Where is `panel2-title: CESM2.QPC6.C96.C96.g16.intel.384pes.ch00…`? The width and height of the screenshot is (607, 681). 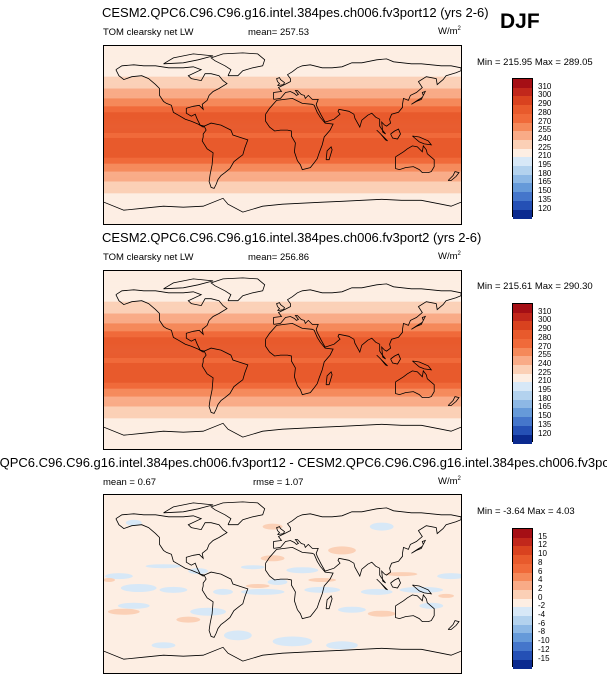
panel2-title: CESM2.QPC6.C96.C96.g16.intel.384pes.ch00… is located at coordinates (292, 237).